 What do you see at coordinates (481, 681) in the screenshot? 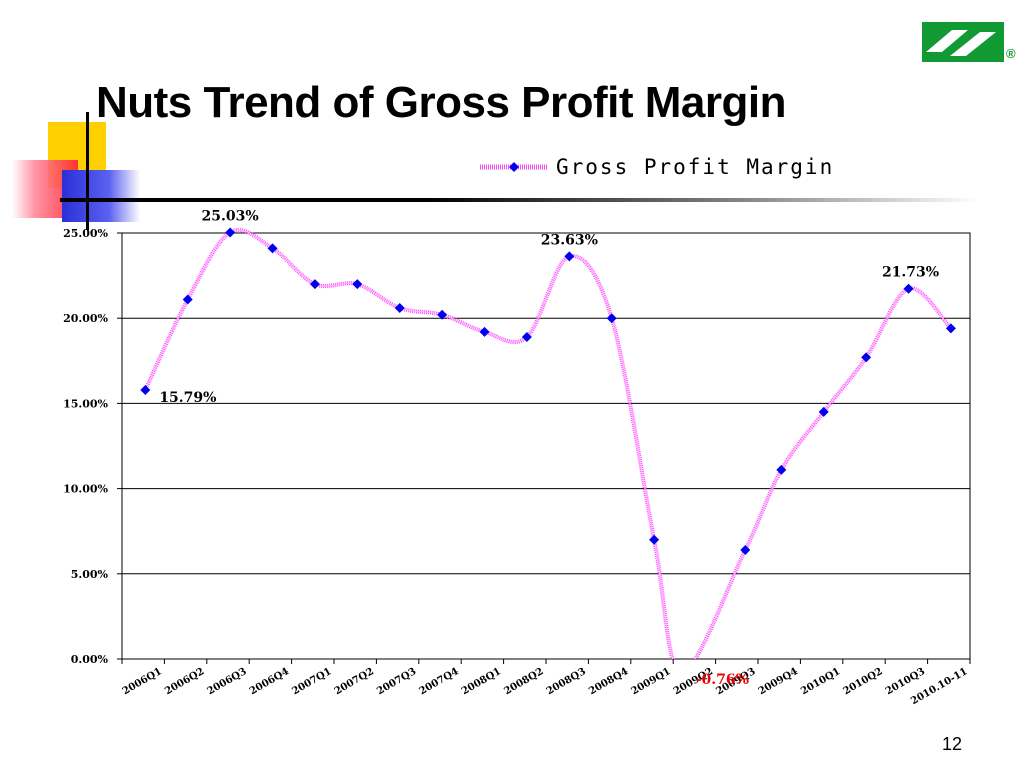
I see `x-tick-label: 2008Q1` at bounding box center [481, 681].